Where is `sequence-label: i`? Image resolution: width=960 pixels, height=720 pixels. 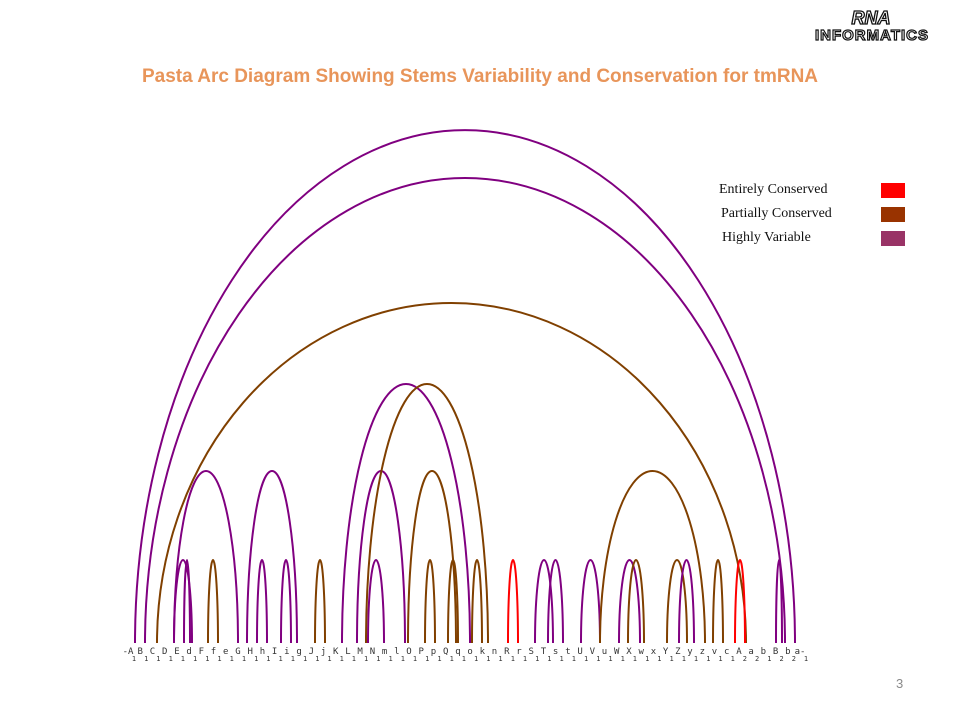 sequence-label: i is located at coordinates (286, 652).